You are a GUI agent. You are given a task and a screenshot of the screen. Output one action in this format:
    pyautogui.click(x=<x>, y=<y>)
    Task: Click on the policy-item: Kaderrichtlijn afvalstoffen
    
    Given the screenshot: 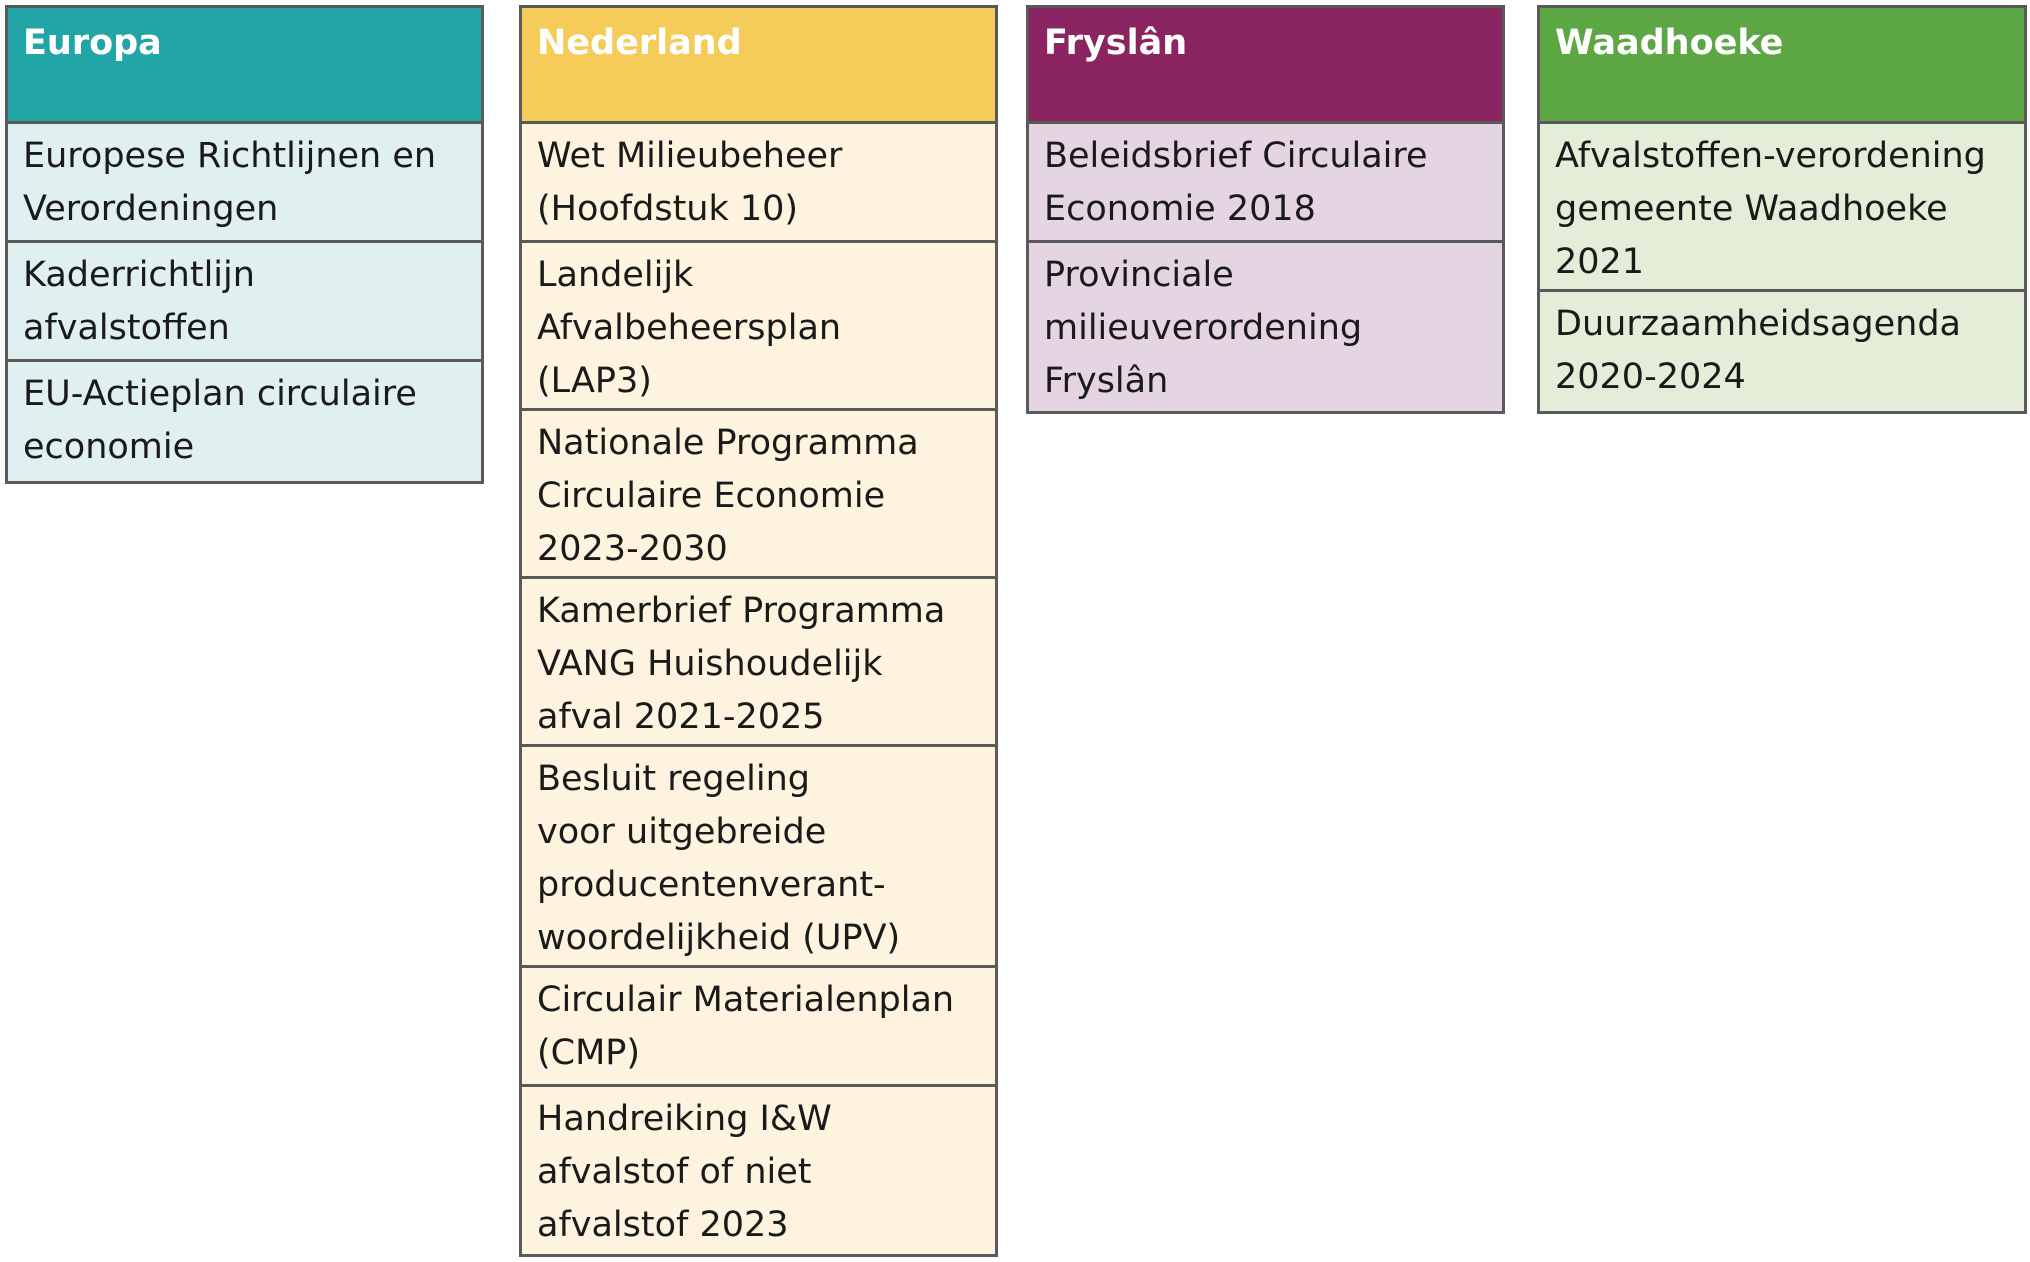 What is the action you would take?
    pyautogui.click(x=244, y=302)
    